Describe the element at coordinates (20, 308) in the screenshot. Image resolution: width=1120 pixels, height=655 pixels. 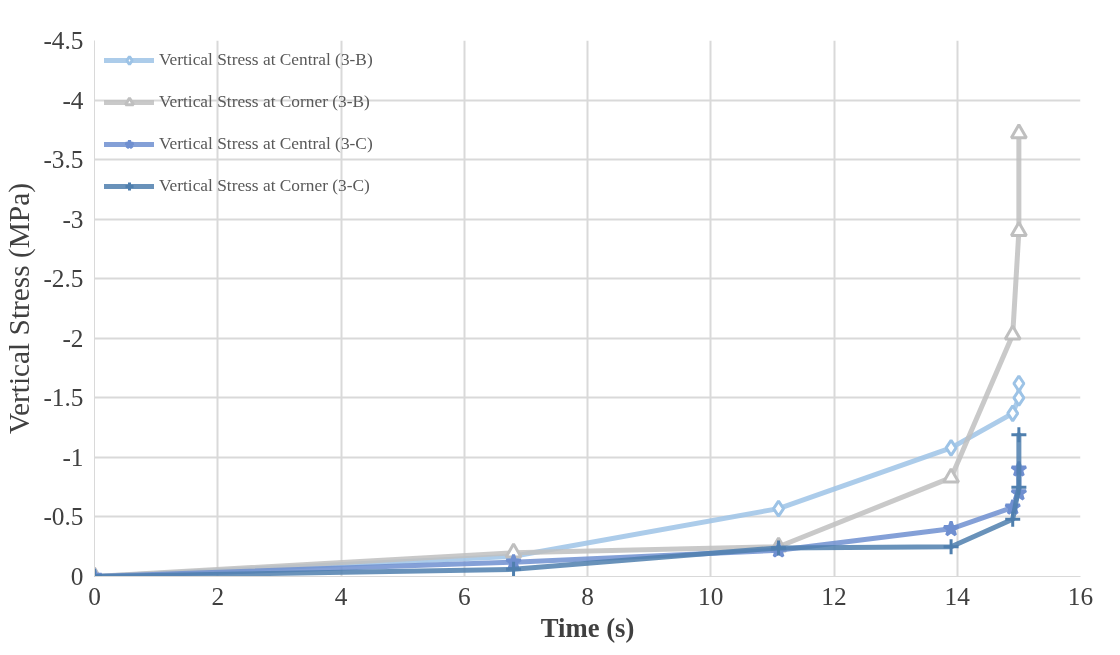
I see `y-axis-title: Vertical Stress (MPa)` at that location.